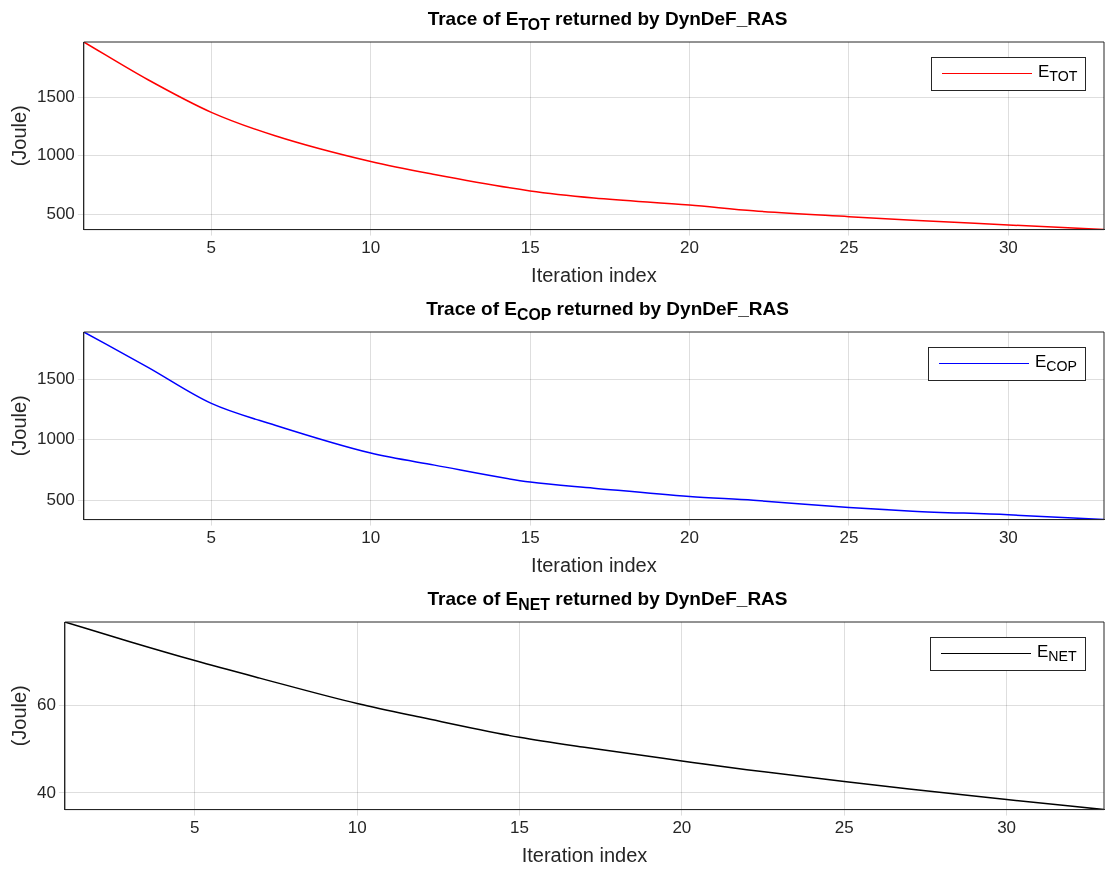 This screenshot has width=1105, height=870. What do you see at coordinates (1007, 364) in the screenshot?
I see `legend-box: E$_{COP}$` at bounding box center [1007, 364].